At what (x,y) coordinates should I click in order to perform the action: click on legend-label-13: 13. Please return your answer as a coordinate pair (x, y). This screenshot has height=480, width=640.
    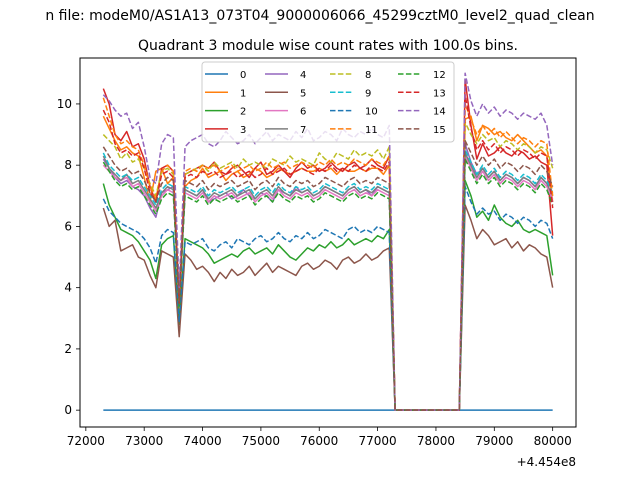
    Looking at the image, I should click on (439, 93).